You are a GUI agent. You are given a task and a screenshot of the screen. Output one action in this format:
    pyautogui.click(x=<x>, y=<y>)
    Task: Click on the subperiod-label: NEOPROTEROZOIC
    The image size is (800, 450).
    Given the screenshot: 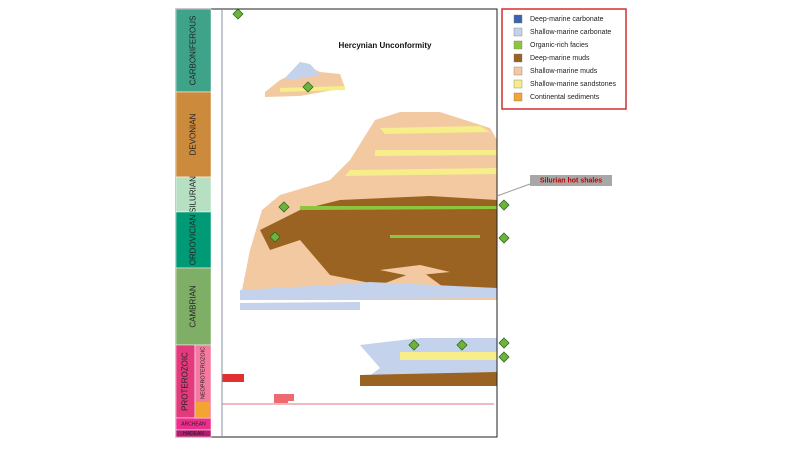 What is the action you would take?
    pyautogui.click(x=203, y=373)
    